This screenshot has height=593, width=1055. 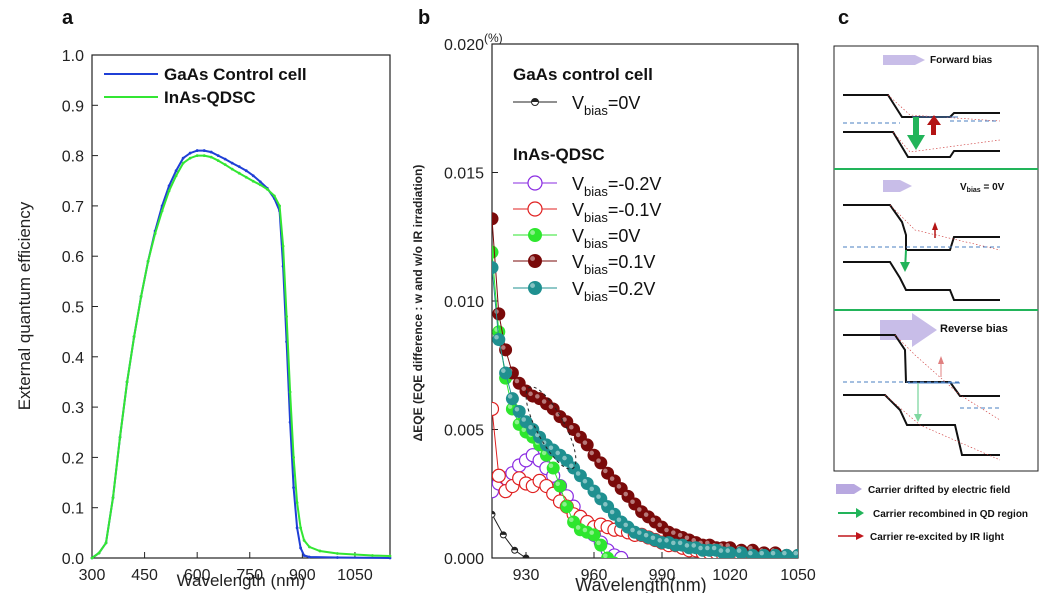 What do you see at coordinates (849, 489) in the screenshot?
I see `legend-drift-arrow-icon` at bounding box center [849, 489].